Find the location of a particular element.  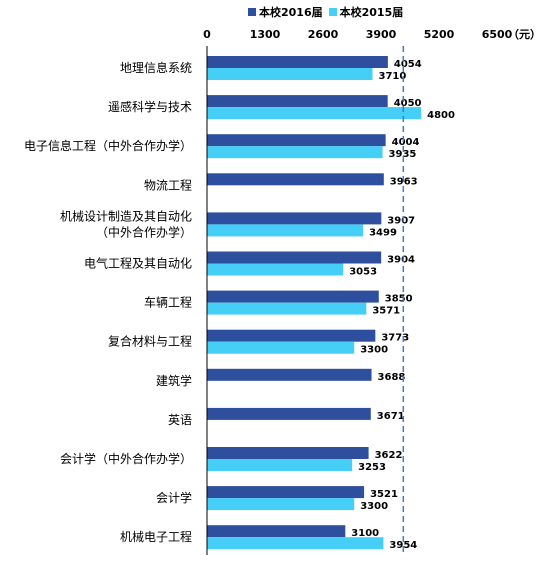

legend-label-2015: 本校2015届 is located at coordinates (371, 12).